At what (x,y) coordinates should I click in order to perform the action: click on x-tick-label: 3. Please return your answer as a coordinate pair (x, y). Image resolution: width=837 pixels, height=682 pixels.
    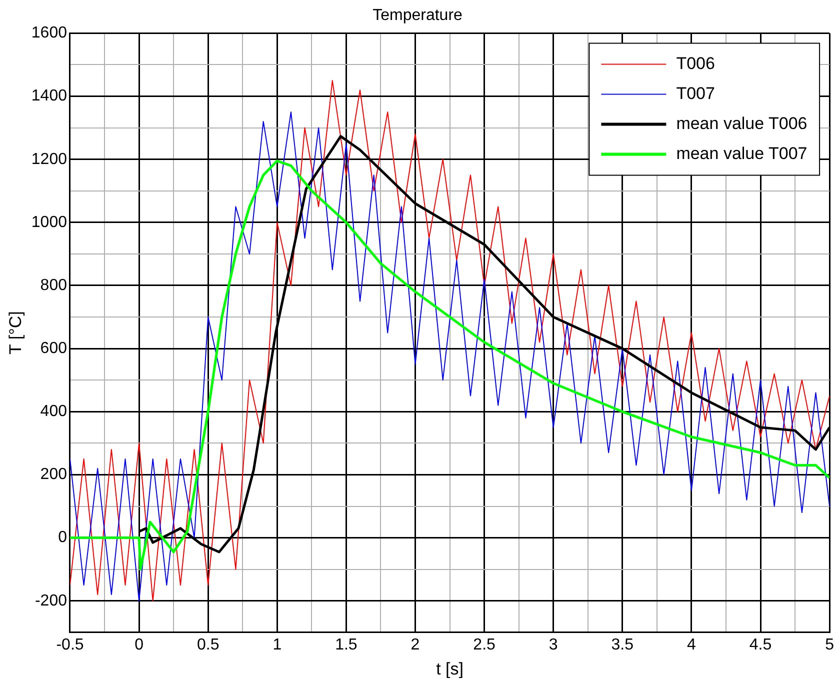
    Looking at the image, I should click on (553, 645).